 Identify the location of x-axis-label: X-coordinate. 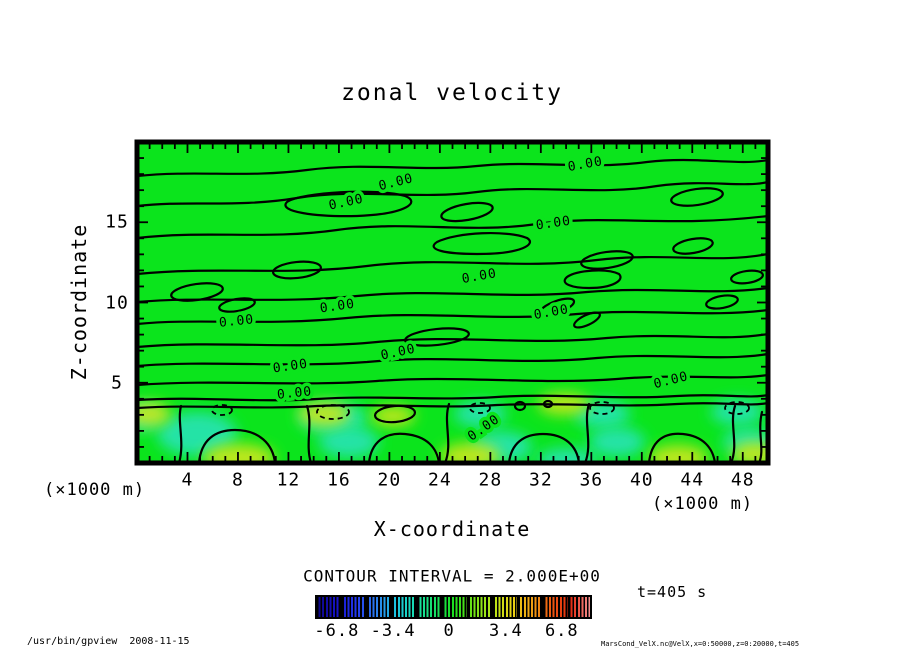
(452, 529).